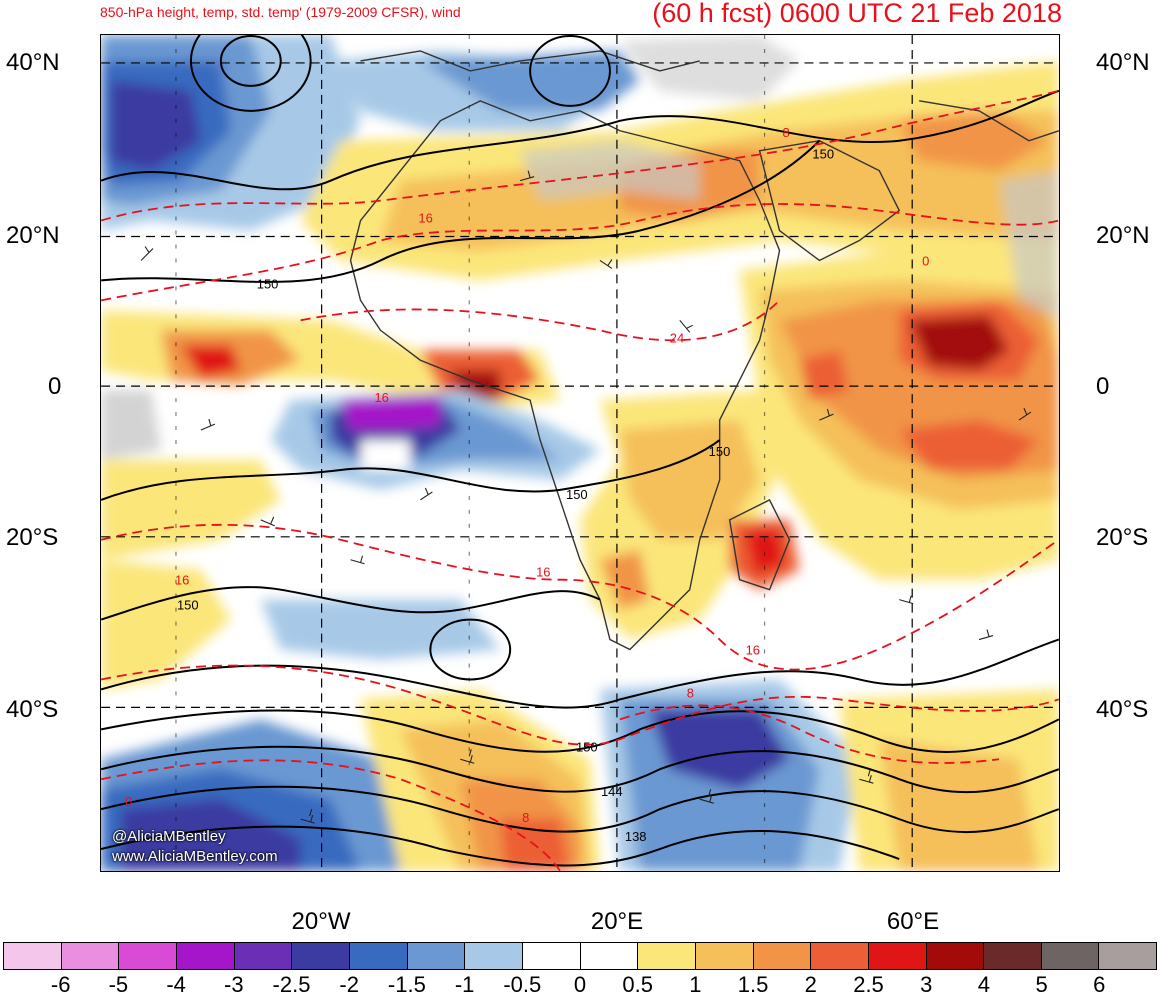 Image resolution: width=1160 pixels, height=999 pixels. I want to click on lon-label-20w: 20°W, so click(321, 921).